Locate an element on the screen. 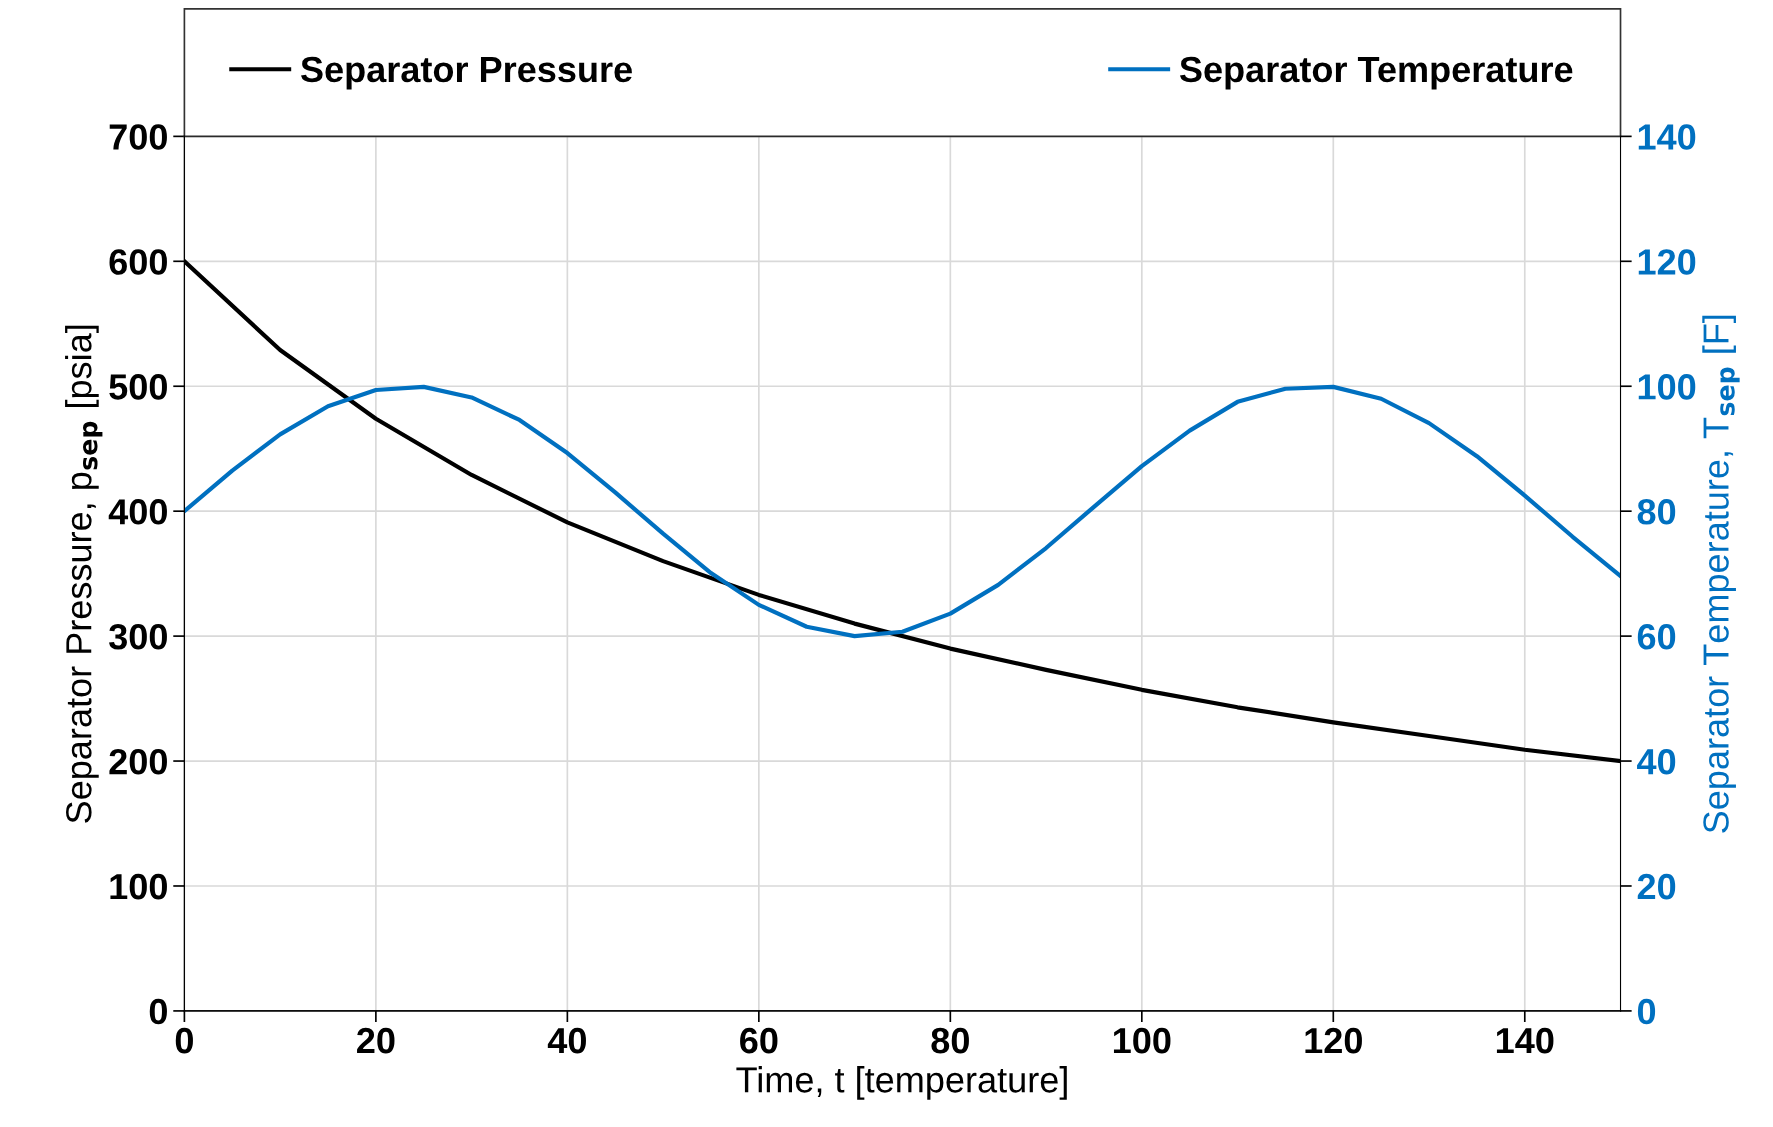 The width and height of the screenshot is (1773, 1127). x-axis-title: Time, t [temperature] is located at coordinates (901, 1083).